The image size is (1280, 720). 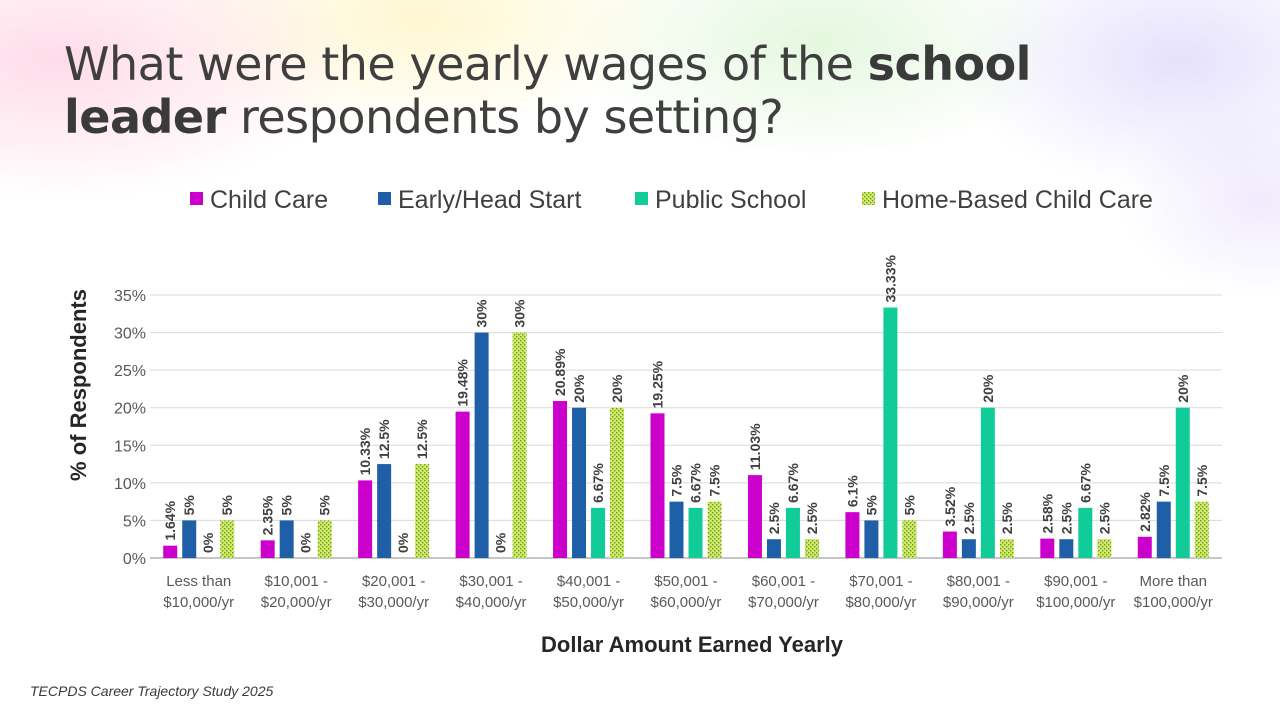 What do you see at coordinates (130, 484) in the screenshot?
I see `y-tick-label: 10%` at bounding box center [130, 484].